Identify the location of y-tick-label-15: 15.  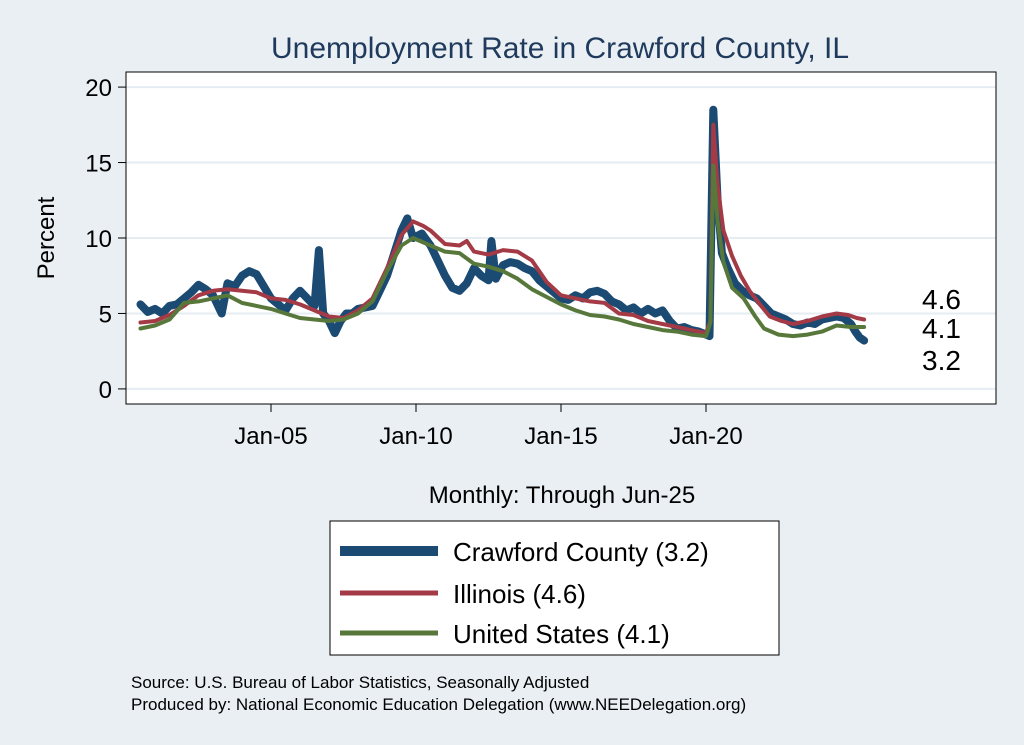
(98, 164).